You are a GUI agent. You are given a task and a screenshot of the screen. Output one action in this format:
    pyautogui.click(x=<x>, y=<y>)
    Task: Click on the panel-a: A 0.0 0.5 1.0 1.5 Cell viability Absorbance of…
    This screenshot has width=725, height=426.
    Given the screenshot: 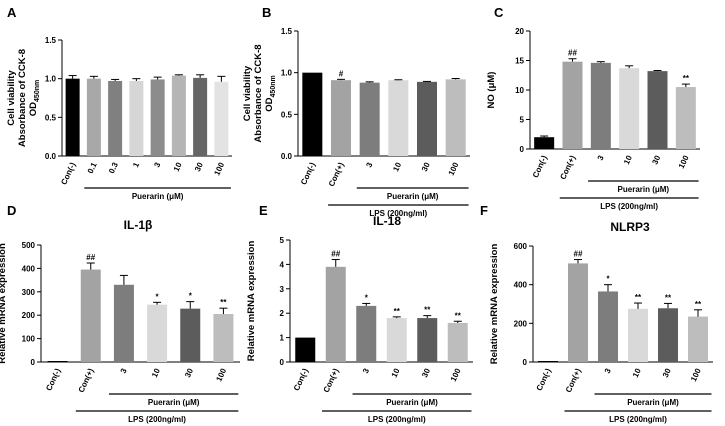 What is the action you would take?
    pyautogui.click(x=119, y=103)
    